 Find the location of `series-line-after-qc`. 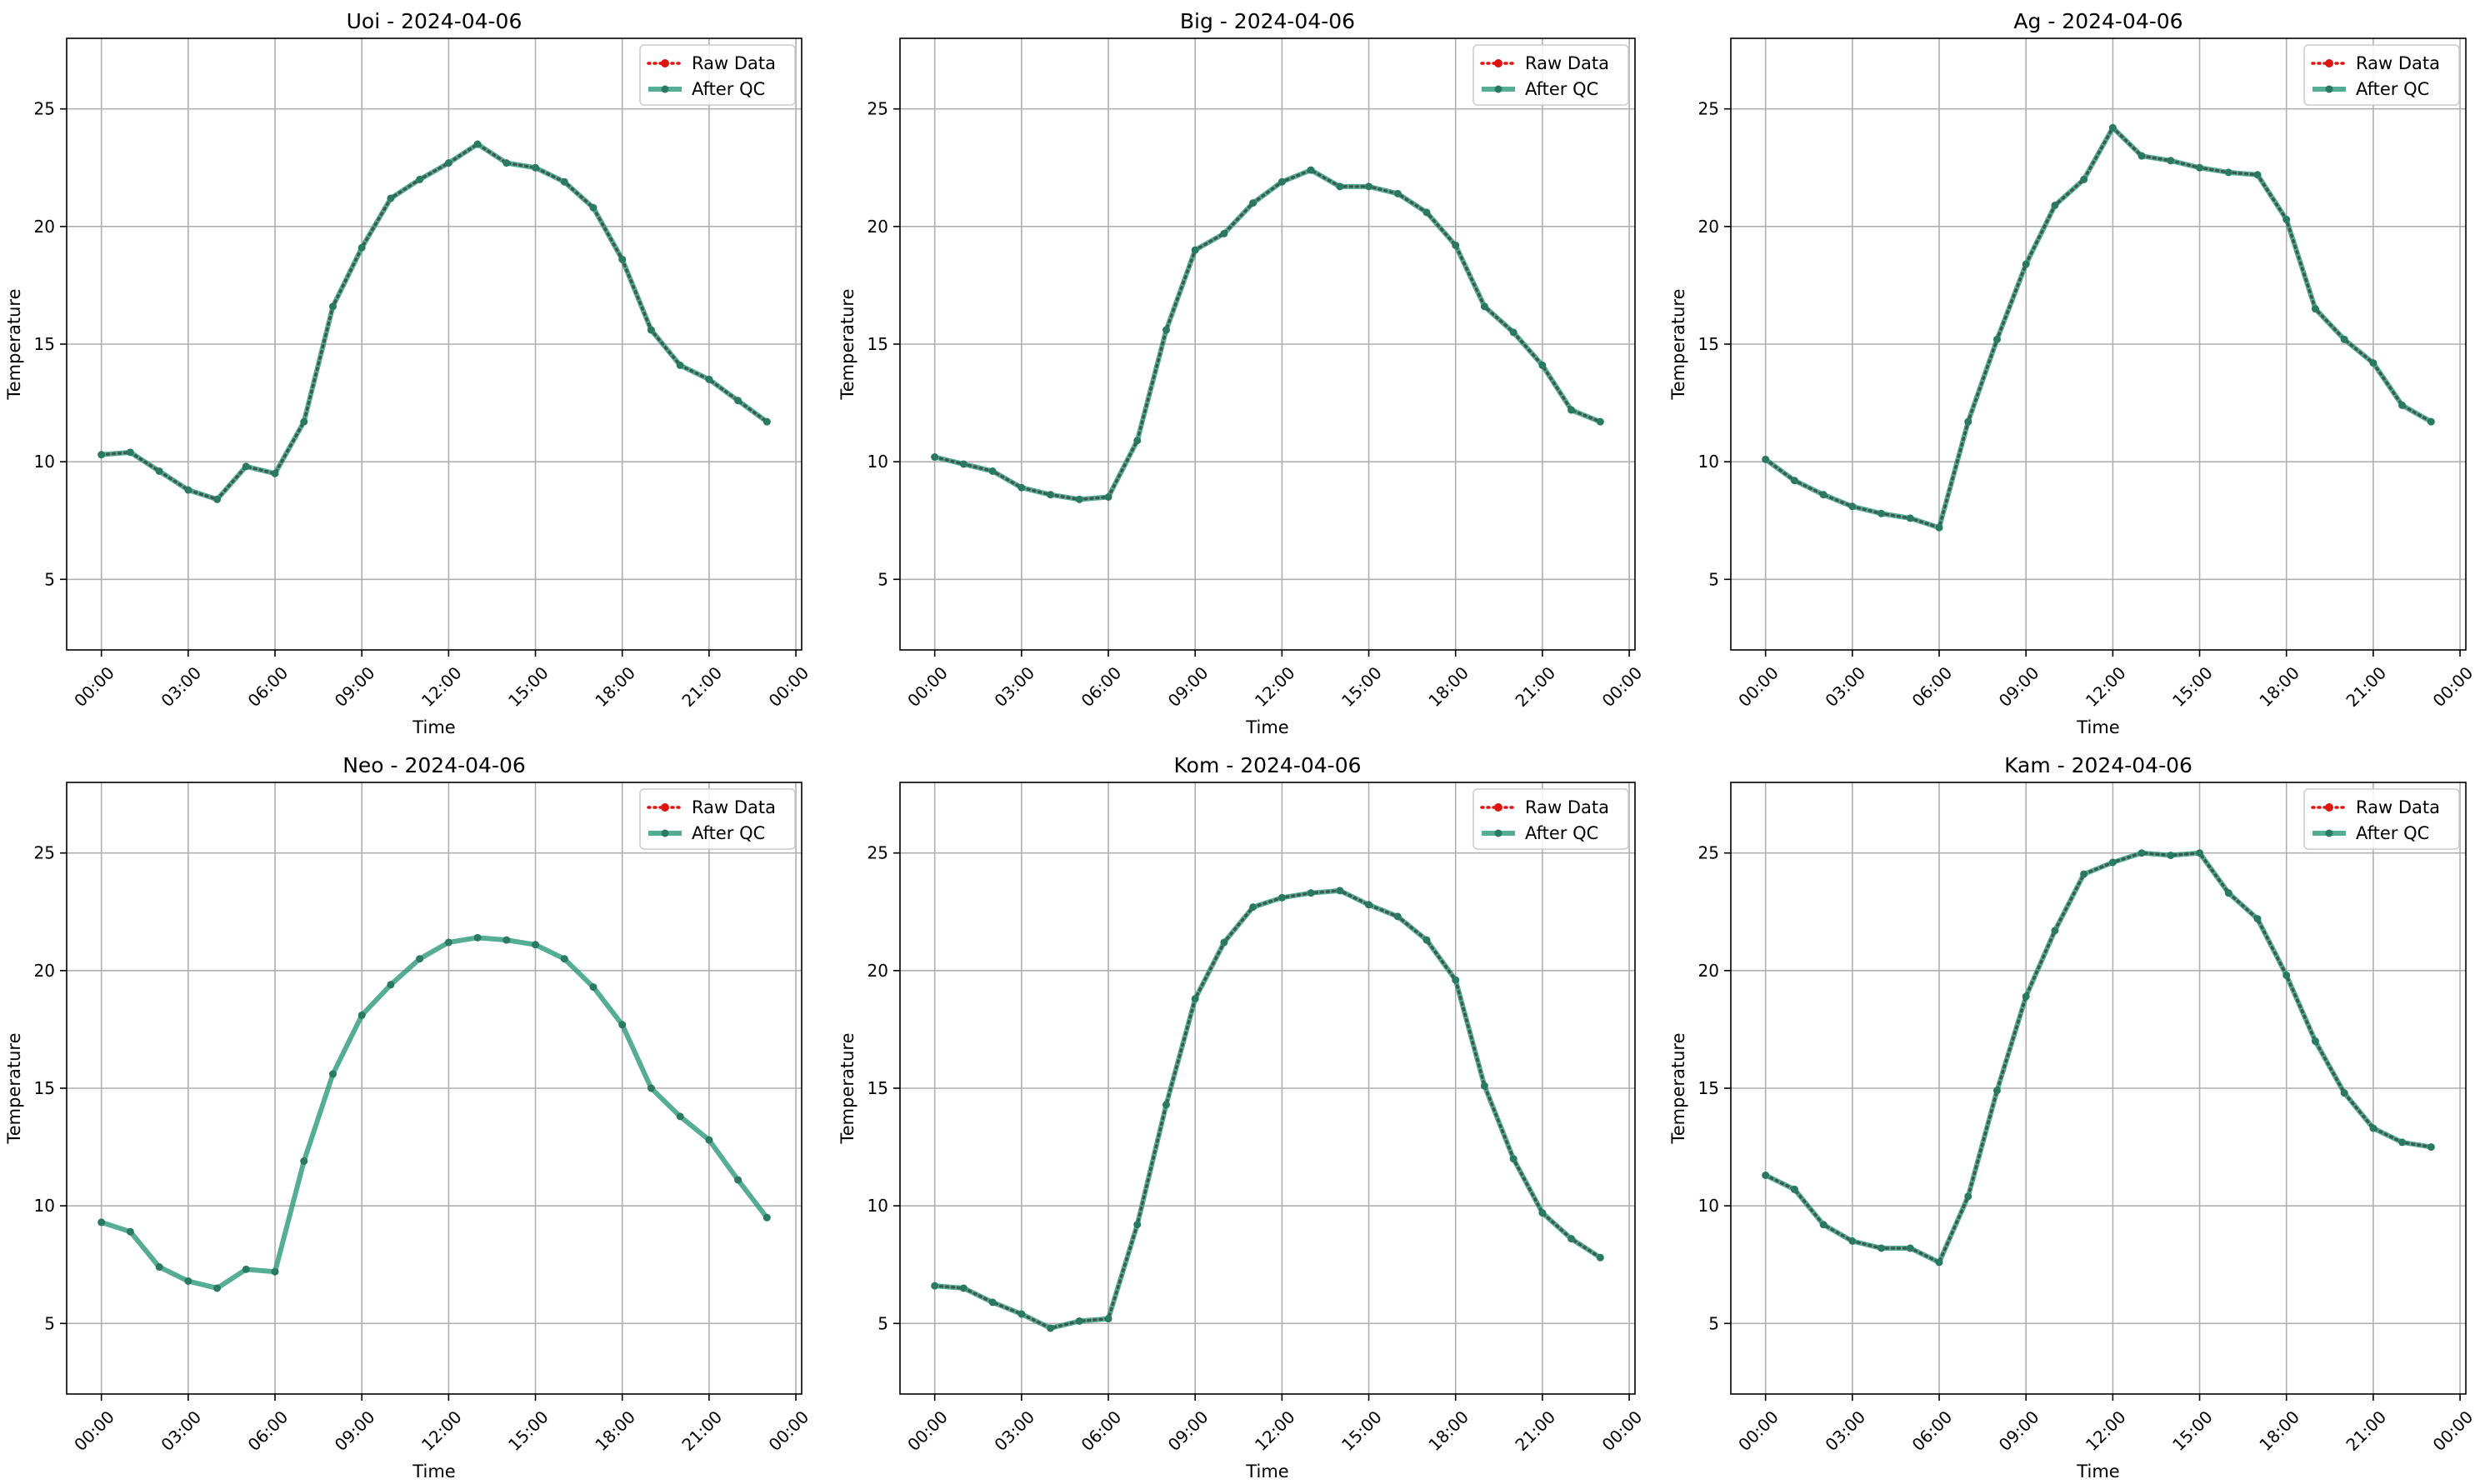

series-line-after-qc is located at coordinates (434, 1113).